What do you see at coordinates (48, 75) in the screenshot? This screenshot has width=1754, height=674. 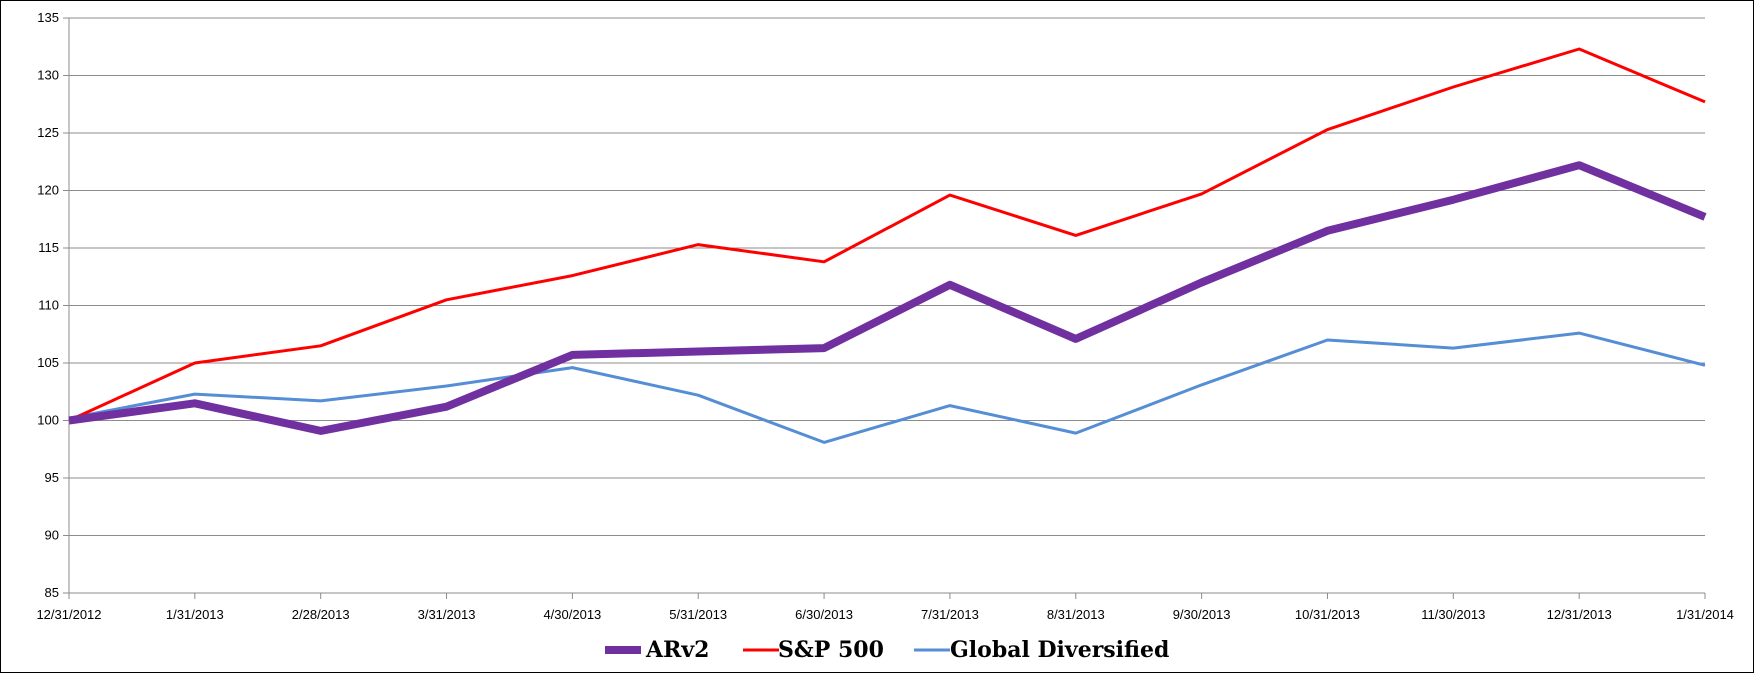 I see `y-tick-label: 130` at bounding box center [48, 75].